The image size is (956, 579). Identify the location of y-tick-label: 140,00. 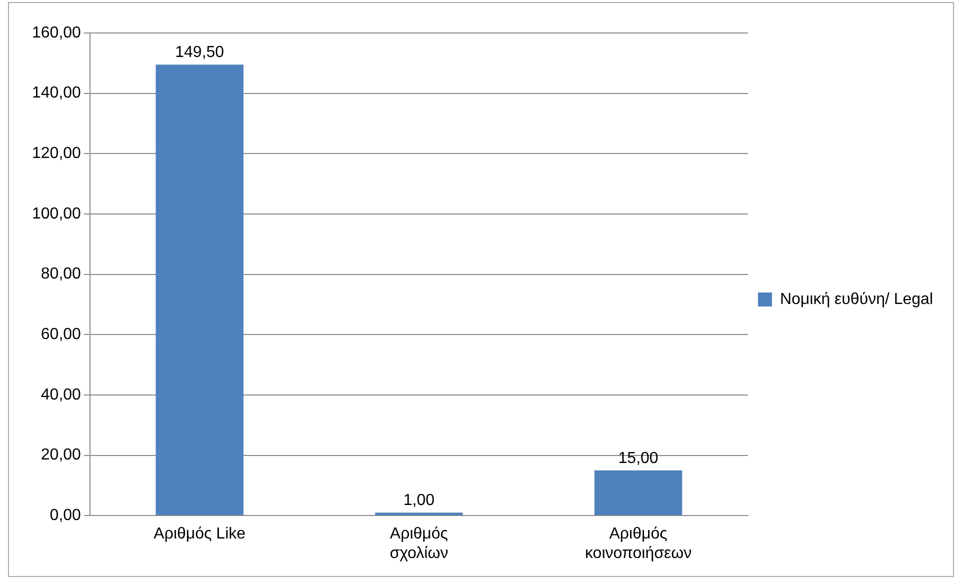
(57, 93).